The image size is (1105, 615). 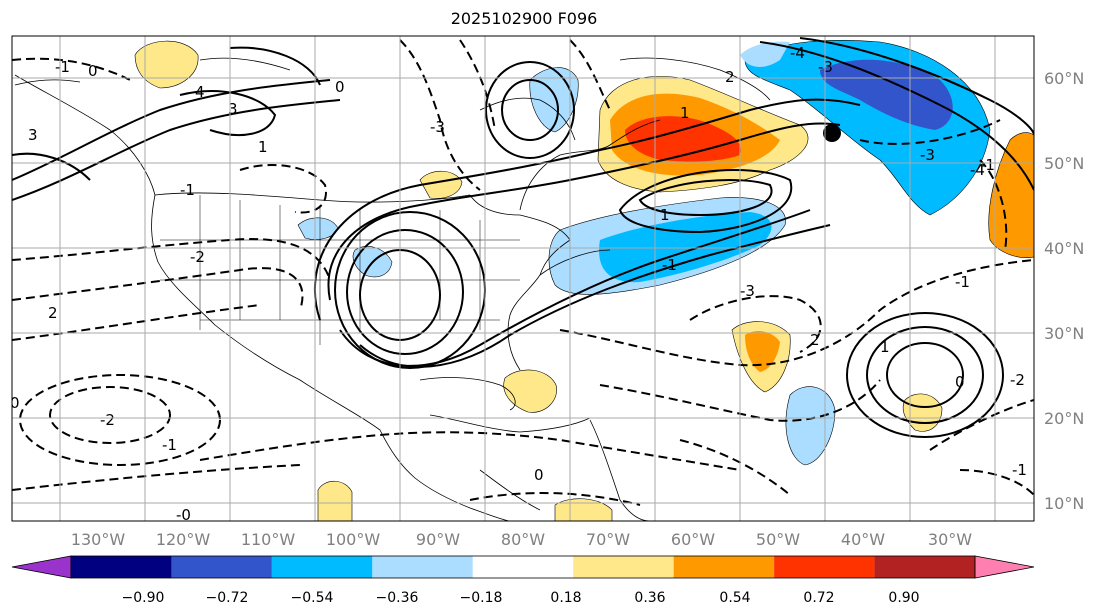 What do you see at coordinates (438, 539) in the screenshot?
I see `lon-label: 90°W` at bounding box center [438, 539].